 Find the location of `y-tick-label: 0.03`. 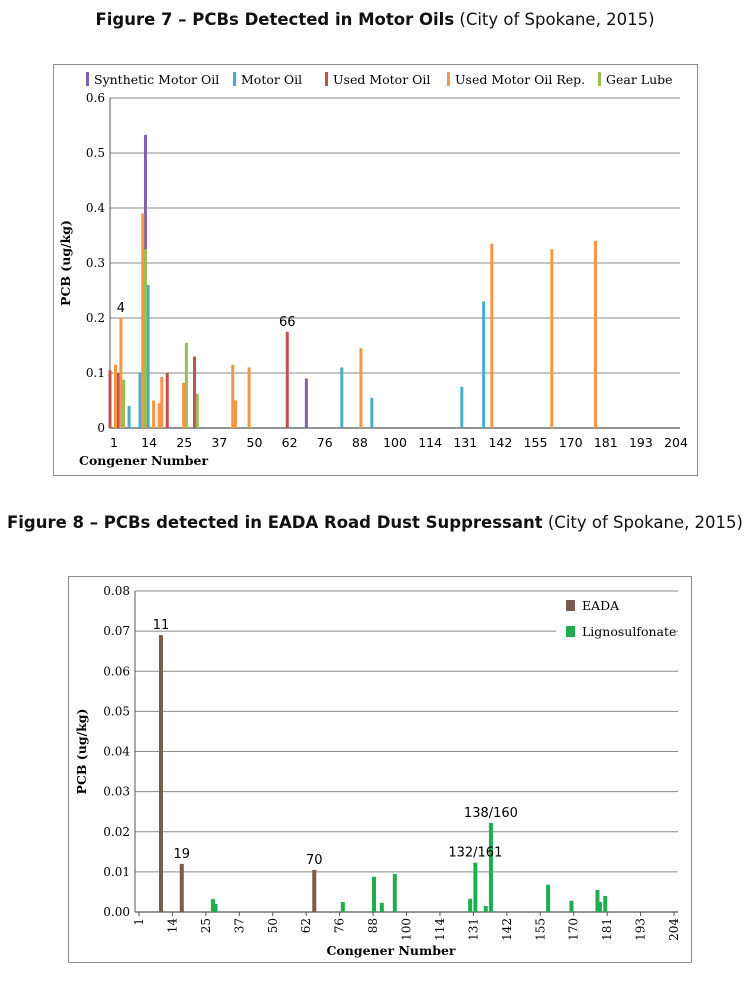

y-tick-label: 0.03 is located at coordinates (116, 792).